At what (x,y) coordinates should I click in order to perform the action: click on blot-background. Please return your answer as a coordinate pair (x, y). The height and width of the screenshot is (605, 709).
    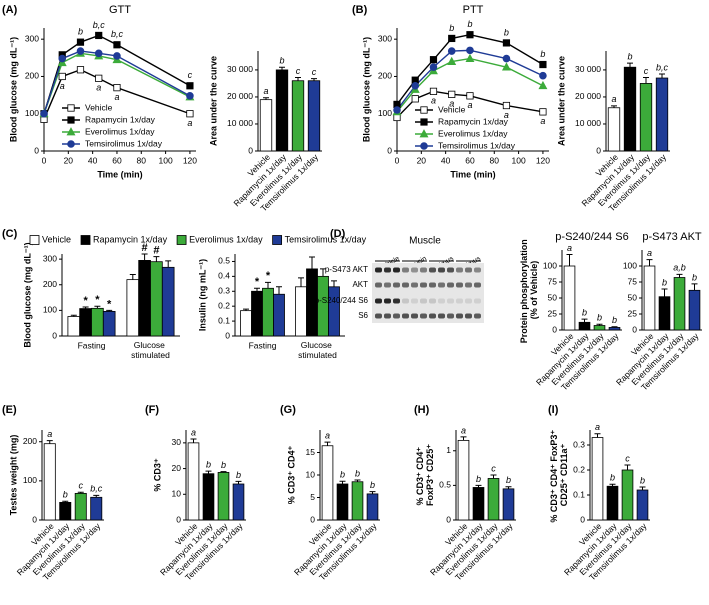
    Looking at the image, I should click on (428, 293).